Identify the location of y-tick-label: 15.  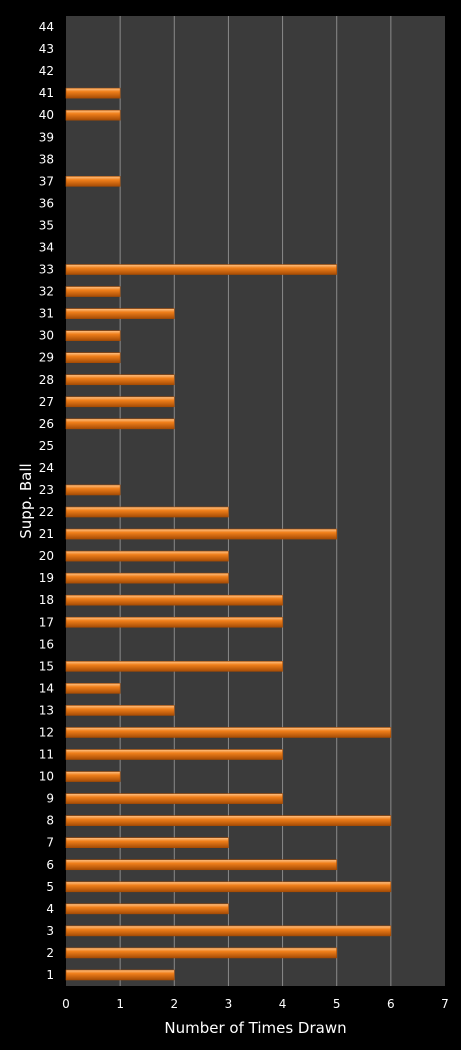
(46, 666).